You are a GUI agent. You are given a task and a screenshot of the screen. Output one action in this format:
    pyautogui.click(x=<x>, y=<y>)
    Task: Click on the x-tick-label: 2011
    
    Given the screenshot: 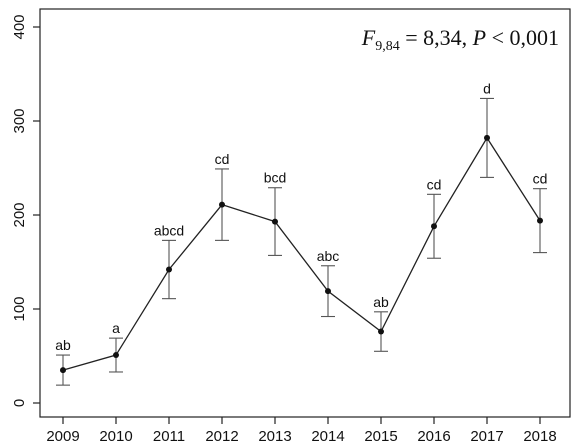 What is the action you would take?
    pyautogui.click(x=169, y=436)
    